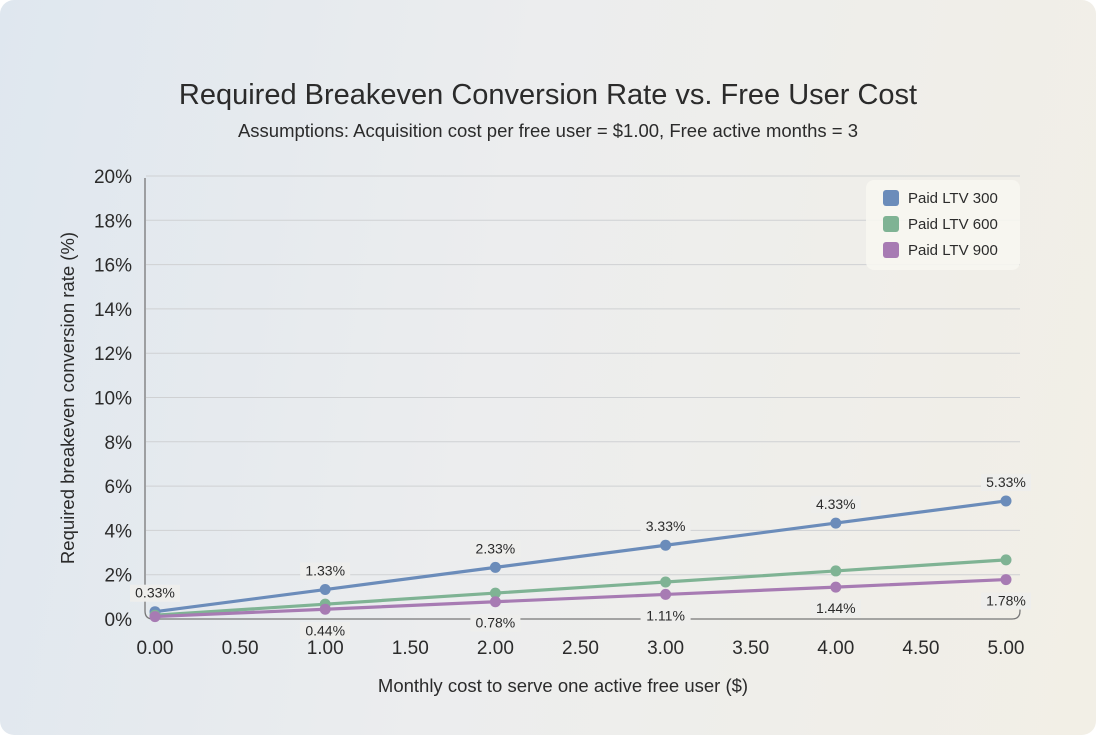 The width and height of the screenshot is (1096, 735). I want to click on y-tick-label: 18%, so click(113, 221).